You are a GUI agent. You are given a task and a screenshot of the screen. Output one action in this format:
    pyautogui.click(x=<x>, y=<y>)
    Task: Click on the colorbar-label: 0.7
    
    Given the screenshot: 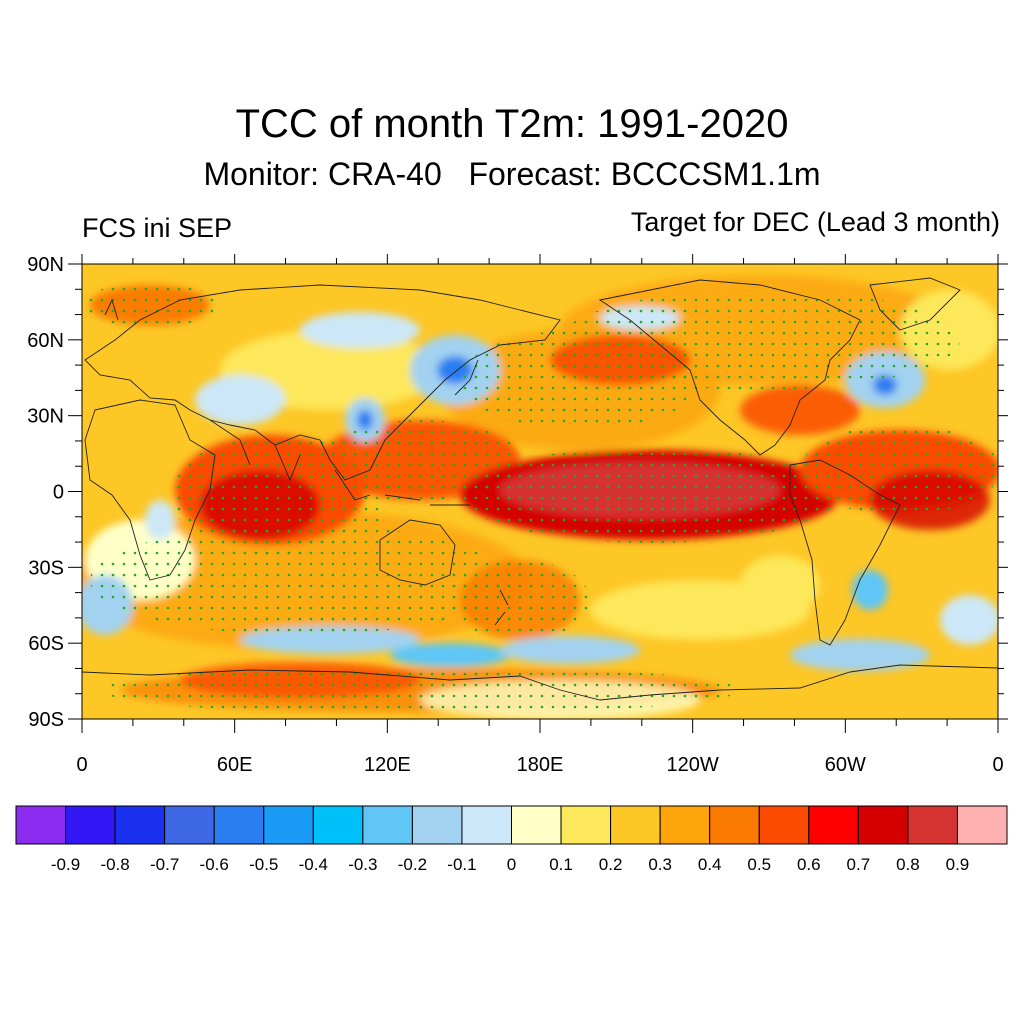 What is the action you would take?
    pyautogui.click(x=859, y=864)
    